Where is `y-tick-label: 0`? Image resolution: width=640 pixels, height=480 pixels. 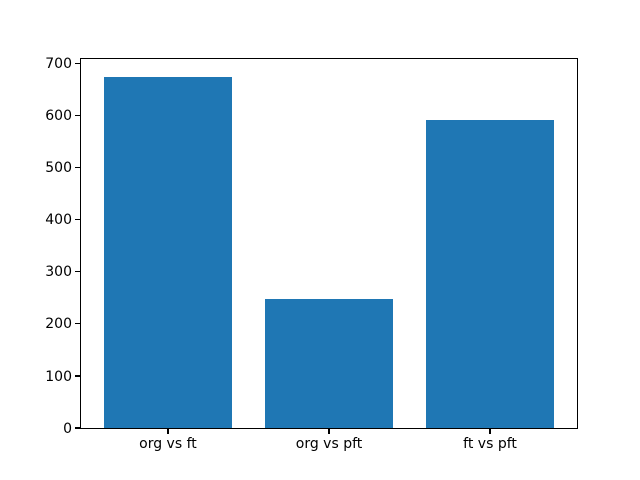
y-tick-label: 0 is located at coordinates (67, 428).